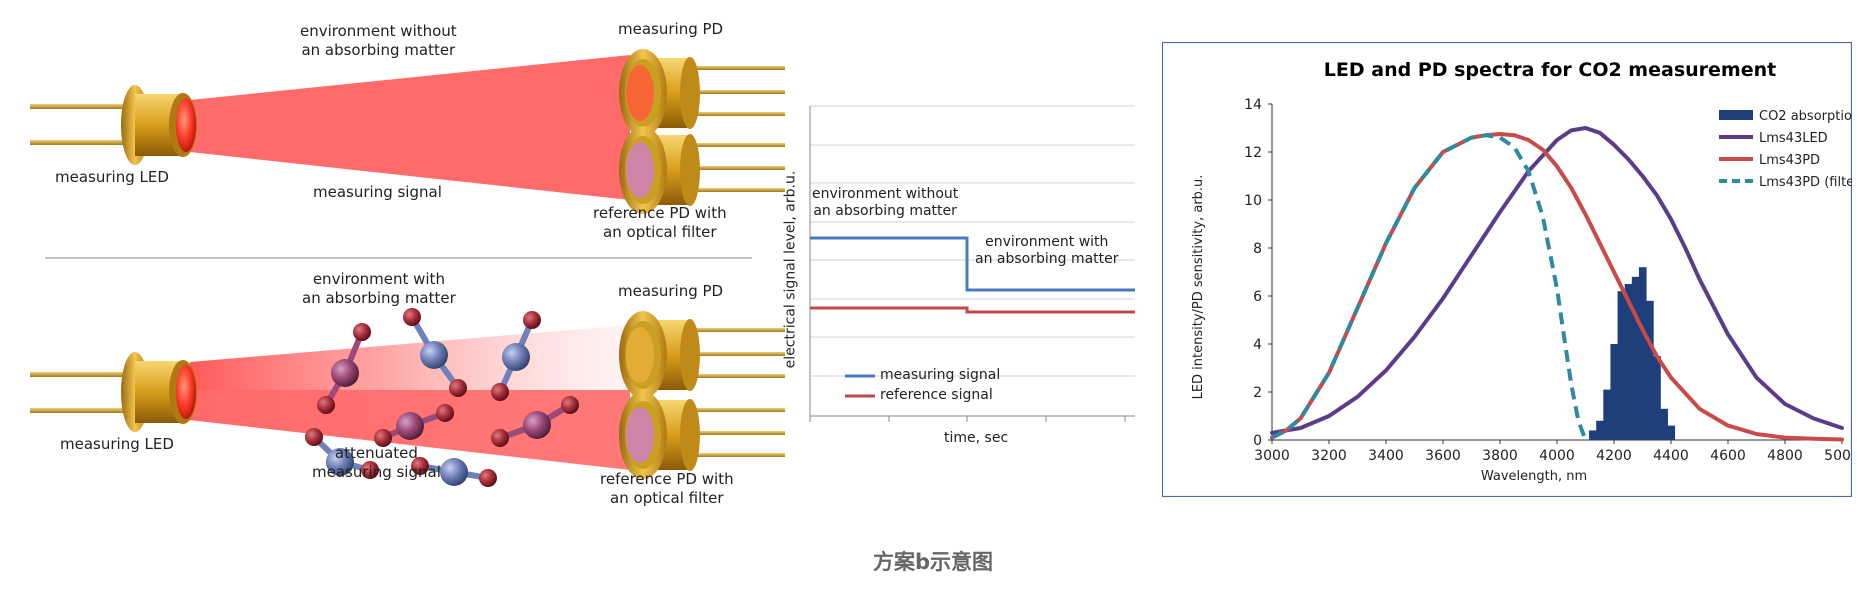 The height and width of the screenshot is (600, 1866). What do you see at coordinates (1614, 456) in the screenshot?
I see `x-tick-label: 4200` at bounding box center [1614, 456].